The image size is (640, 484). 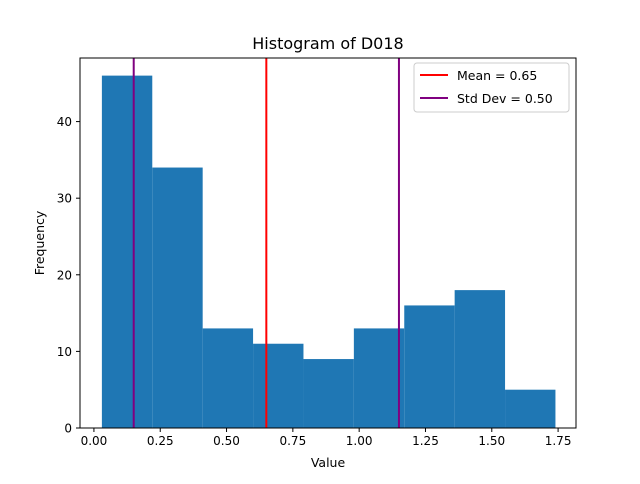 I want to click on y-axis-label: Frequency, so click(x=39, y=242).